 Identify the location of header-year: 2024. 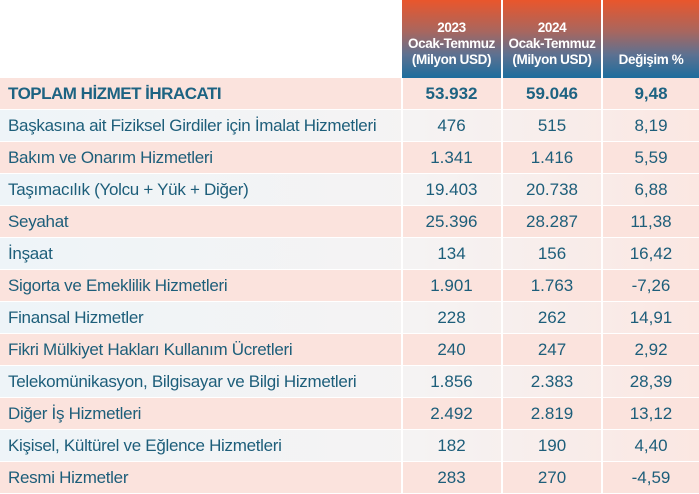
(552, 27).